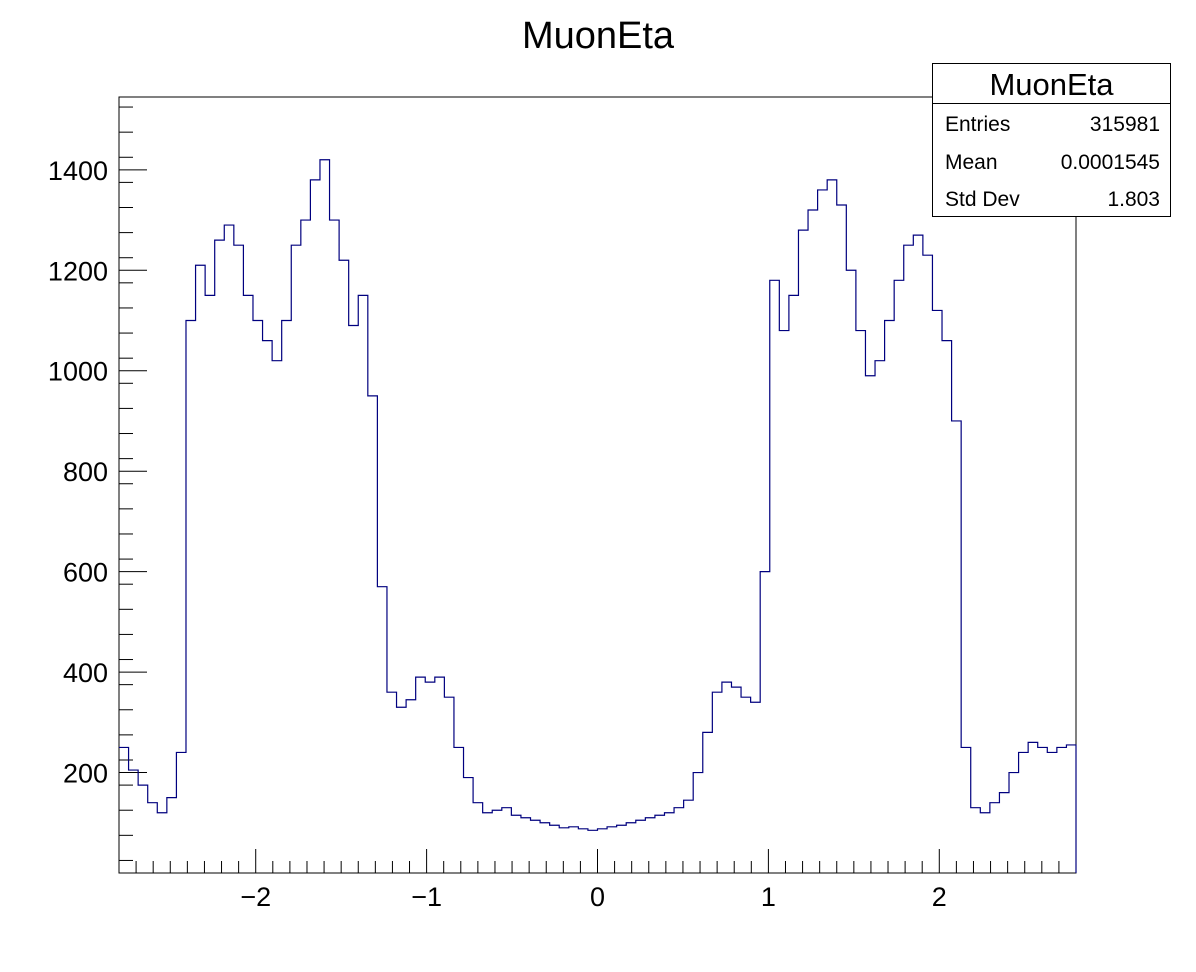  Describe the element at coordinates (597, 880) in the screenshot. I see `x-axis: −2 −1 0 1 2` at that location.